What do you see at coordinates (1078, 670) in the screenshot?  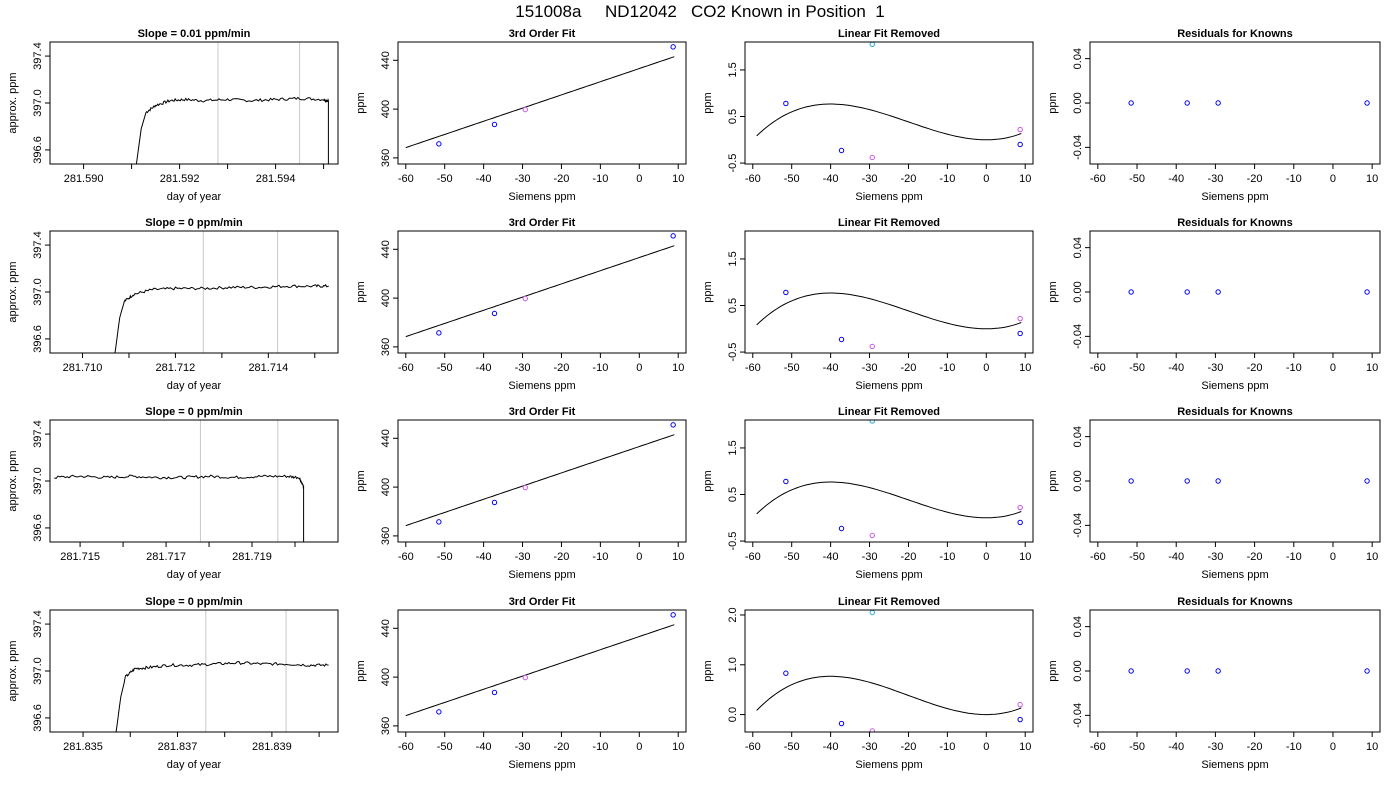 I see `y-tick-label: 0.00` at bounding box center [1078, 670].